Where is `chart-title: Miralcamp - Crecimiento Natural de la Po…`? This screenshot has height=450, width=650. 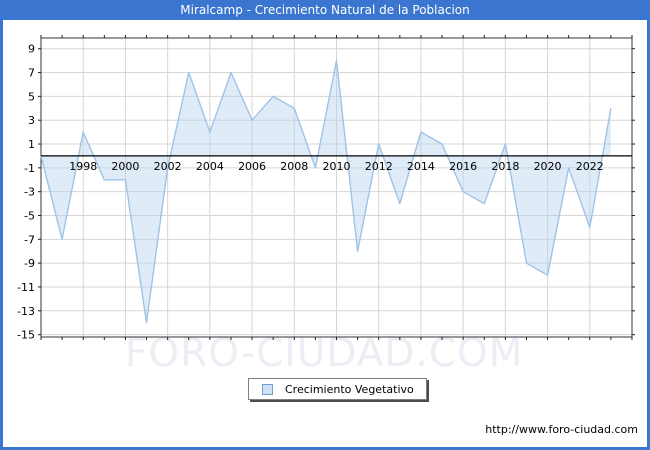 chart-title: Miralcamp - Crecimiento Natural de la Po… is located at coordinates (325, 10).